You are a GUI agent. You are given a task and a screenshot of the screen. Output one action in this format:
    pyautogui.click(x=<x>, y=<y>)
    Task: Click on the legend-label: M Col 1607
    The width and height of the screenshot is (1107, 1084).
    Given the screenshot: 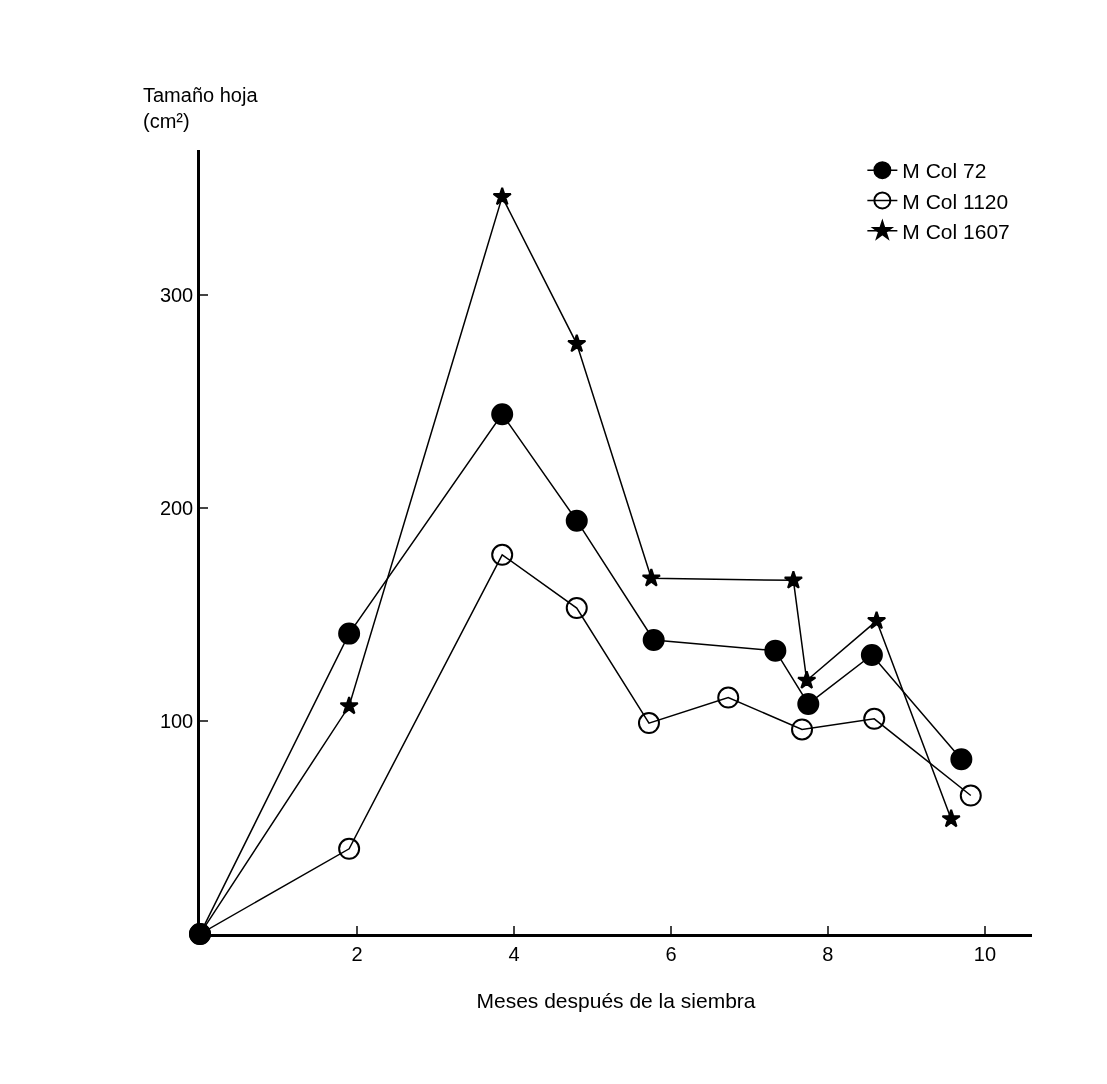 What is the action you would take?
    pyautogui.click(x=956, y=231)
    